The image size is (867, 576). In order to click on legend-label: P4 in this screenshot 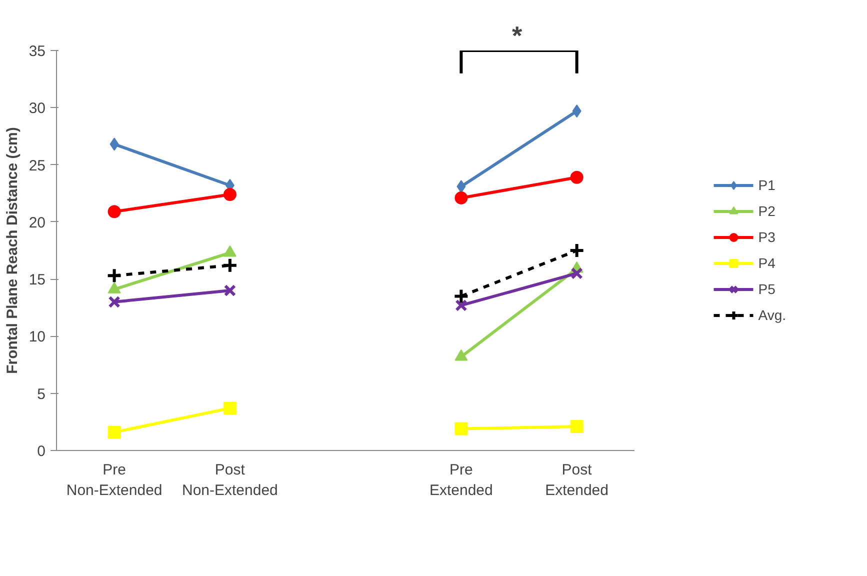, I will do `click(767, 263)`.